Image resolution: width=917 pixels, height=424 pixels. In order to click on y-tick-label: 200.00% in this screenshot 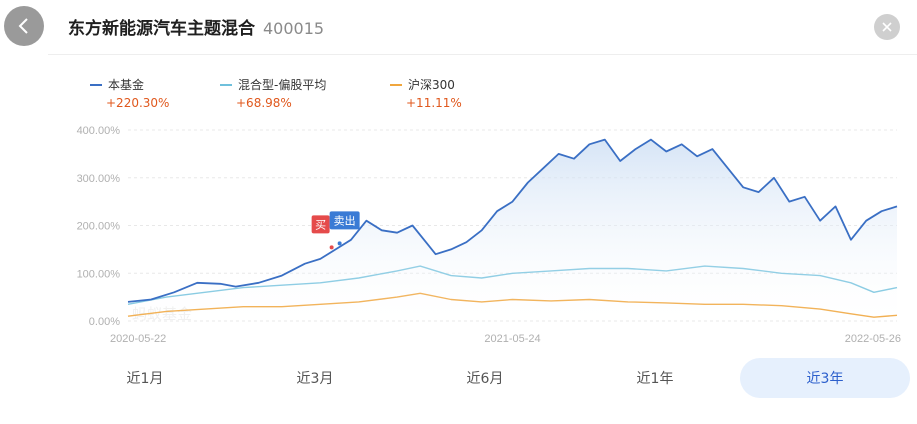, I will do `click(99, 227)`.